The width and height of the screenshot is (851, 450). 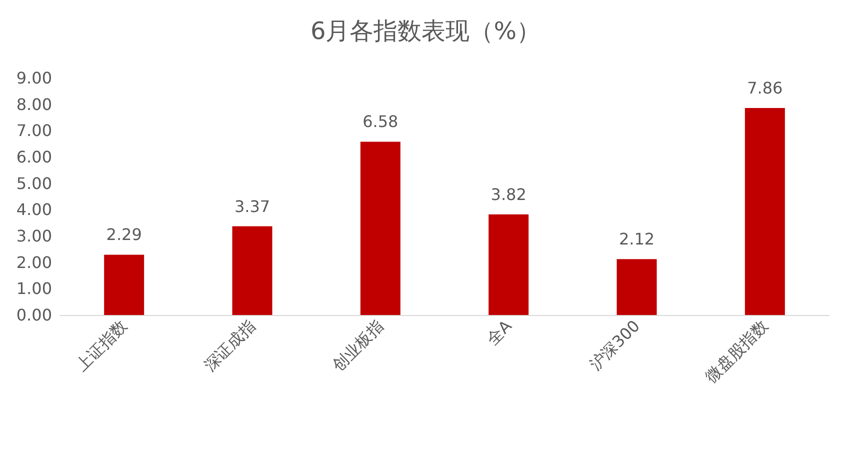 What do you see at coordinates (34, 130) in the screenshot?
I see `y-tick-label: 7.00` at bounding box center [34, 130].